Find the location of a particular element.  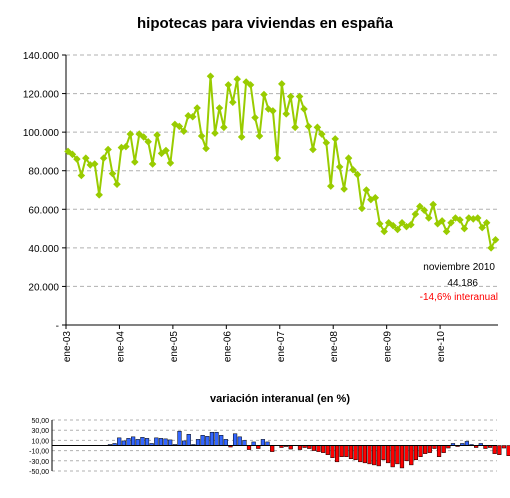

variation-chart-title: variación interanual (en %) is located at coordinates (280, 399).